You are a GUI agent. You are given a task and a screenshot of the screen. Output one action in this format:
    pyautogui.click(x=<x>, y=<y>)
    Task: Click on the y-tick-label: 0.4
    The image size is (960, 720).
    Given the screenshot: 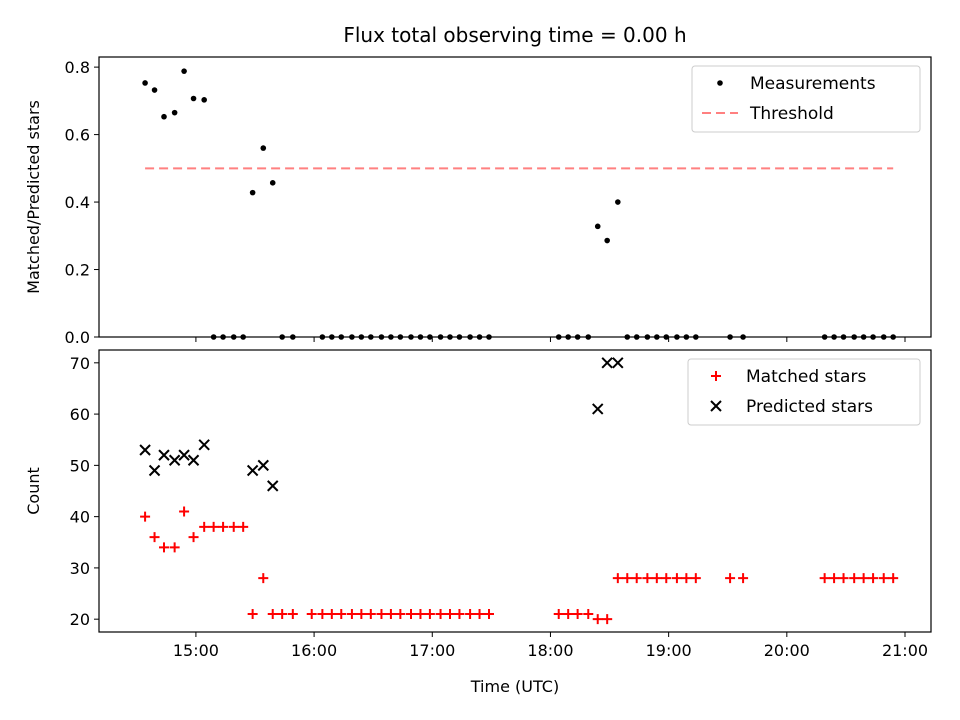 What is the action you would take?
    pyautogui.click(x=77, y=202)
    